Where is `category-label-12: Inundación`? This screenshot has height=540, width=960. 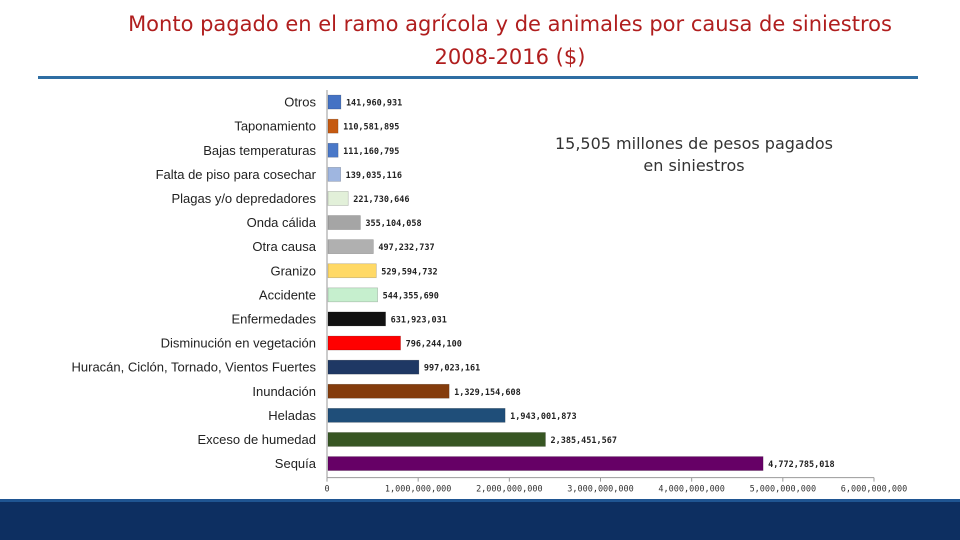
category-label-12: Inundación is located at coordinates (284, 391).